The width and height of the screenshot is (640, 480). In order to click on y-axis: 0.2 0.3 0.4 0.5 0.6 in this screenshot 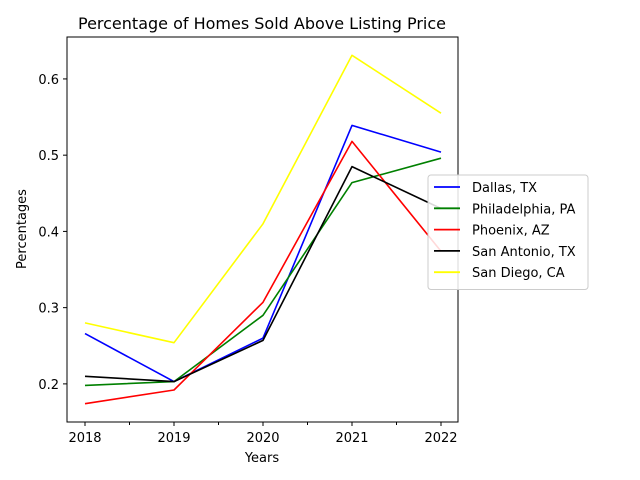, I will do `click(52, 233)`.